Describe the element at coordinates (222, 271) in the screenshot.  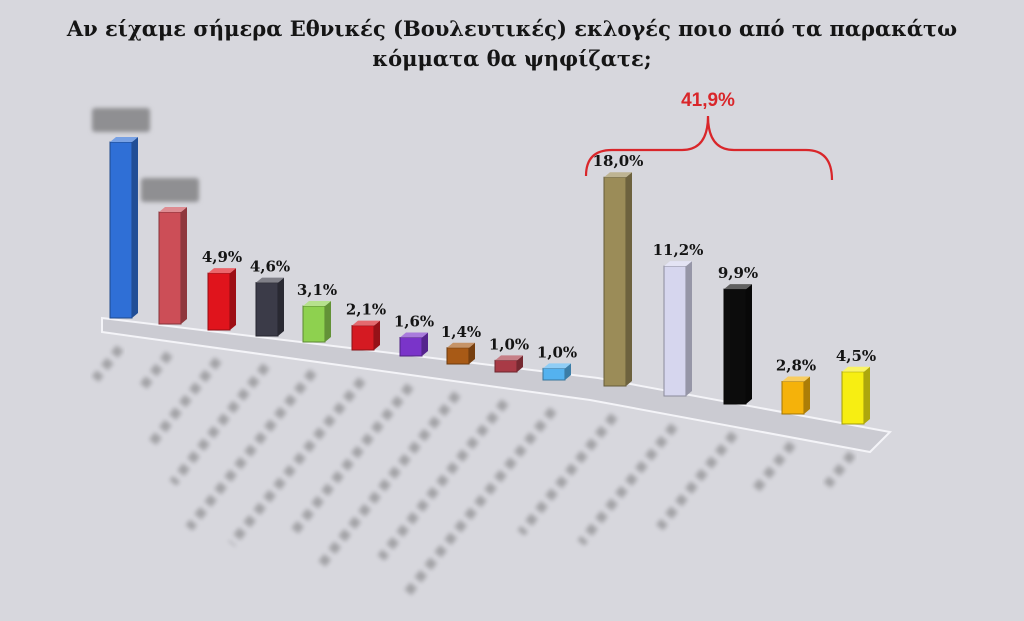
I see `bar-3-top` at that location.